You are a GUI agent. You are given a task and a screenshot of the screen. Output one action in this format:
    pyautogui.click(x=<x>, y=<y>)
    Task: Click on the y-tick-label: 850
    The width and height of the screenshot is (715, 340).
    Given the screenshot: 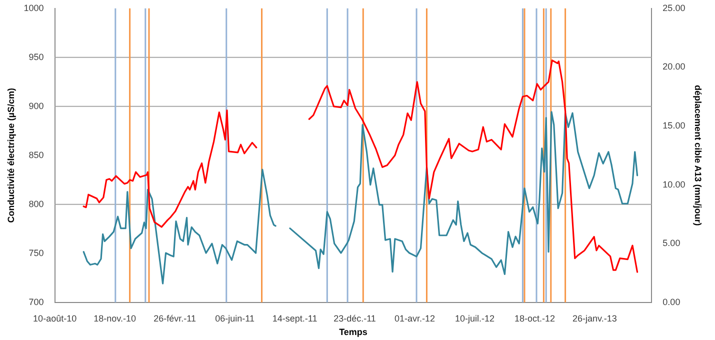 What is the action you would take?
    pyautogui.click(x=36, y=155)
    